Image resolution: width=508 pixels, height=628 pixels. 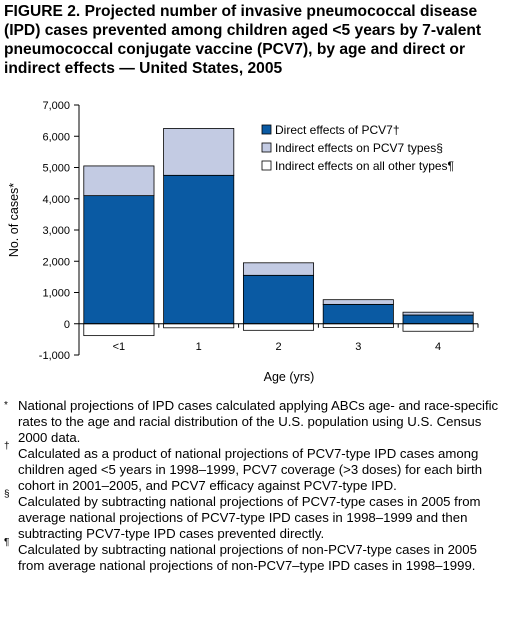 What do you see at coordinates (67, 325) in the screenshot?
I see `y-tick-label: 0` at bounding box center [67, 325].